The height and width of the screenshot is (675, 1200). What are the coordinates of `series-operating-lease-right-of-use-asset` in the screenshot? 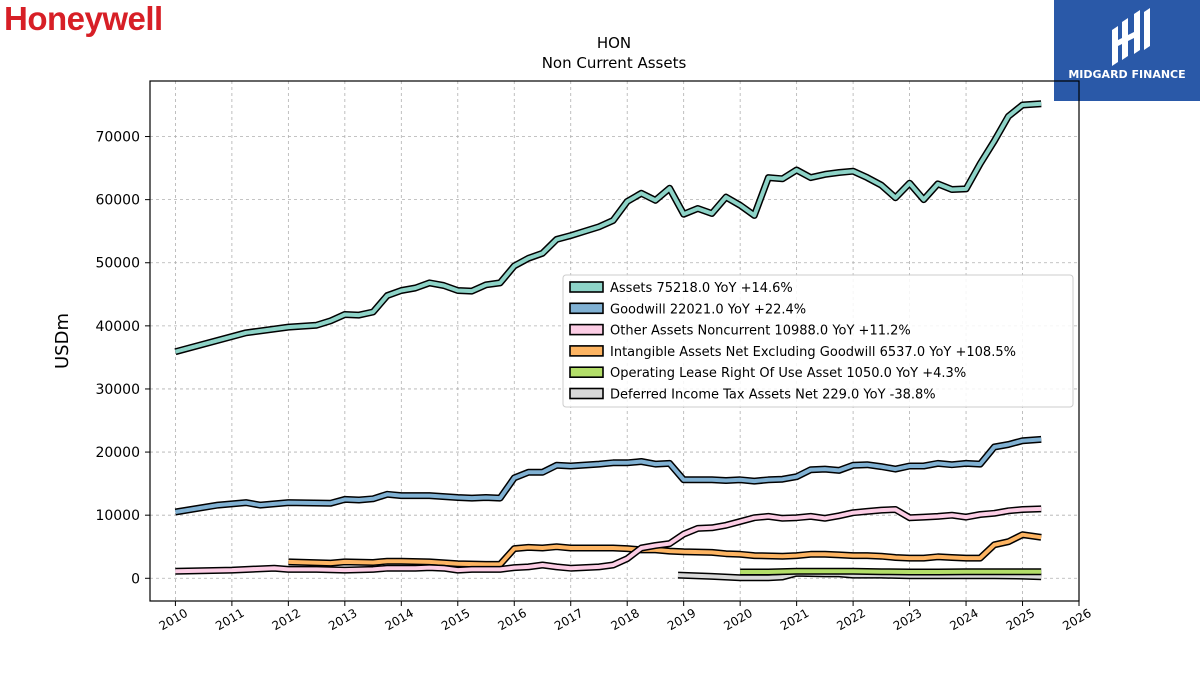 It's located at (891, 571).